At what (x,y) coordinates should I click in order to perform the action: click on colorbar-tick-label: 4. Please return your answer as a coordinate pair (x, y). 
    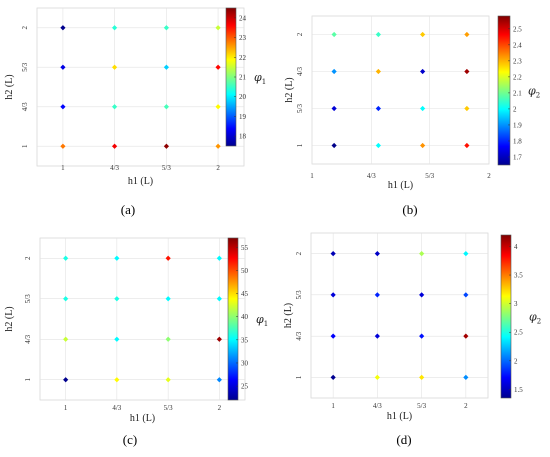
    Looking at the image, I should click on (516, 247).